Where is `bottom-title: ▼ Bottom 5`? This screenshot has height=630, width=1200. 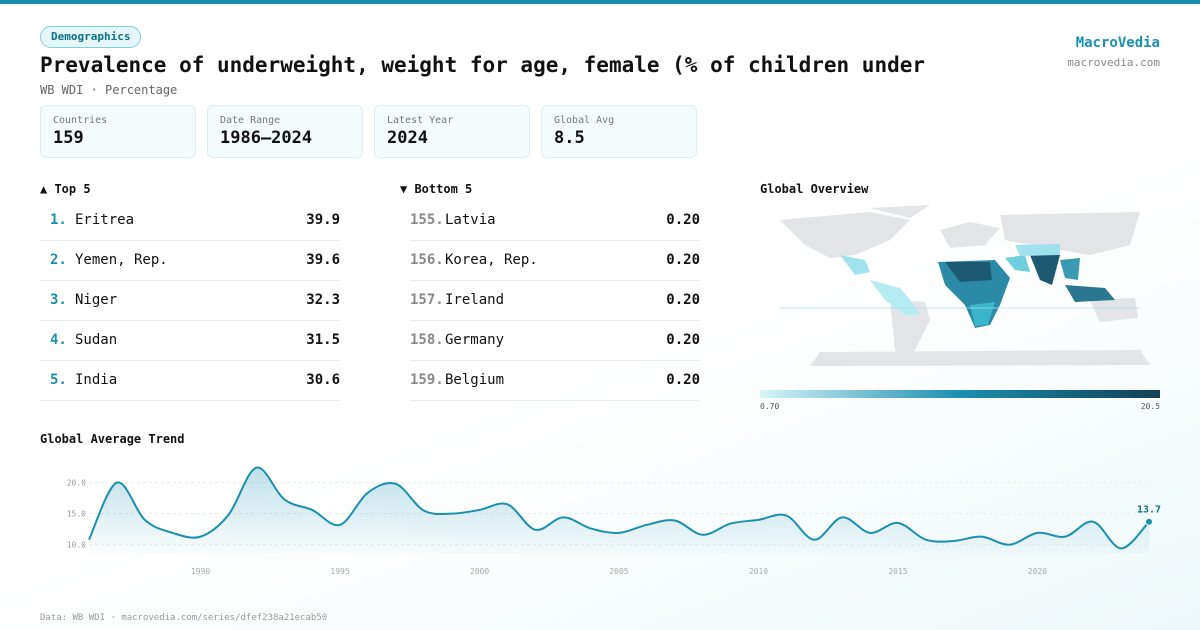
bottom-title: ▼ Bottom 5 is located at coordinates (436, 189).